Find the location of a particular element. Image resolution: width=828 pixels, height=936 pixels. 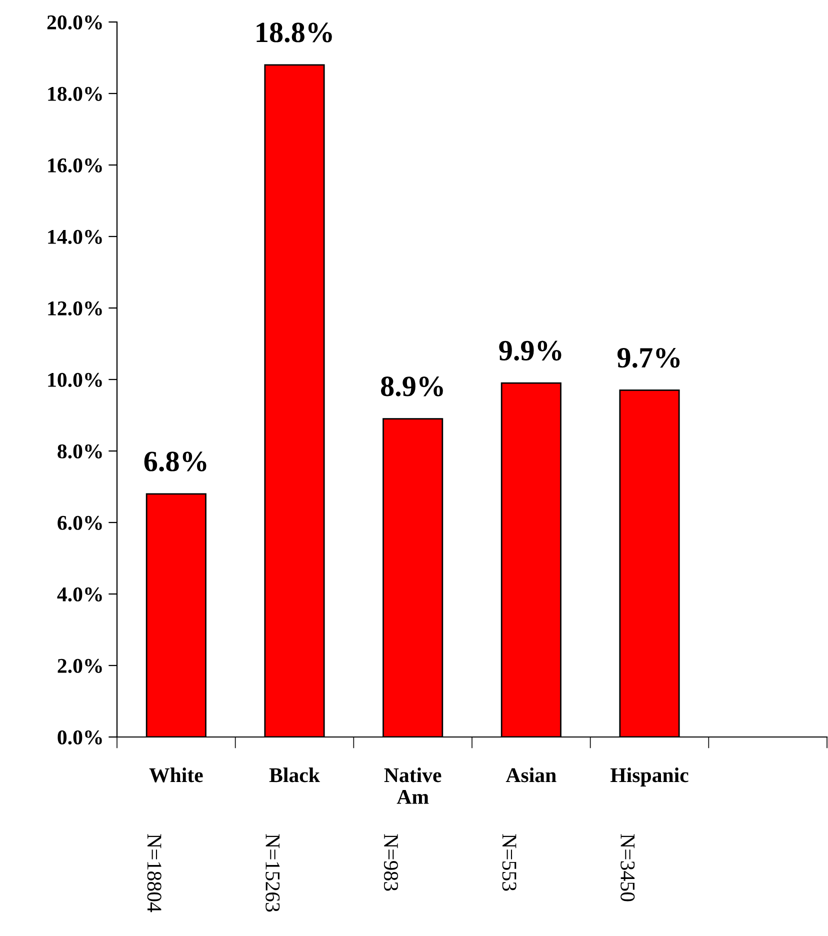

data-label: 18.8% is located at coordinates (294, 32).